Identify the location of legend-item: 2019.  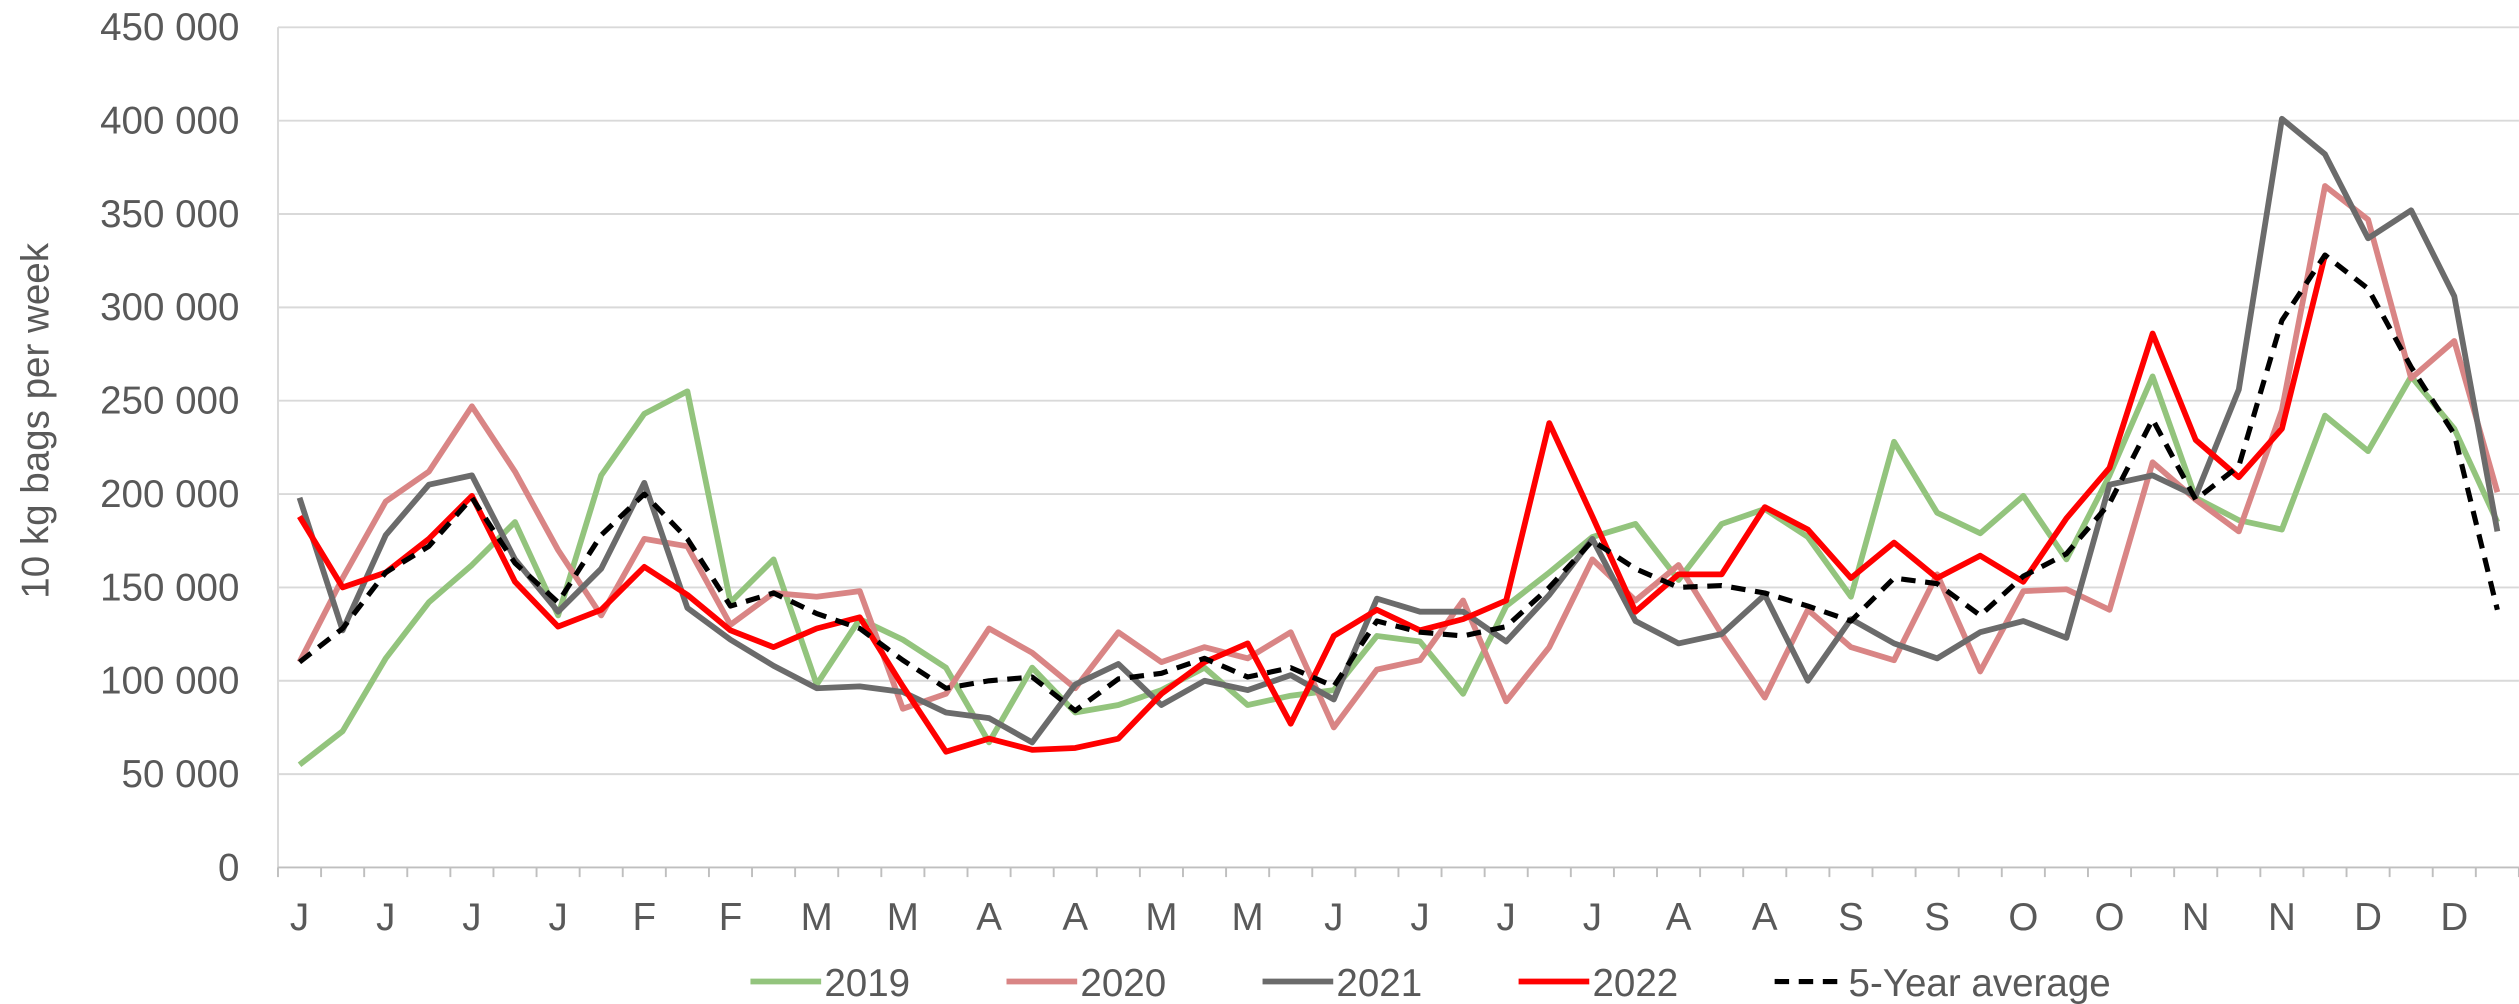
(830, 983).